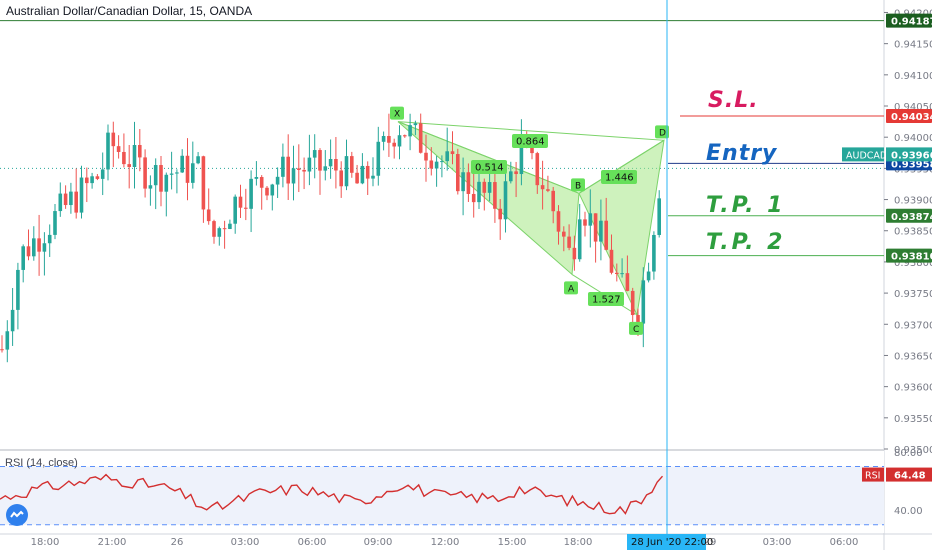 This screenshot has height=555, width=932. Describe the element at coordinates (177, 542) in the screenshot. I see `time-label: 26` at that location.